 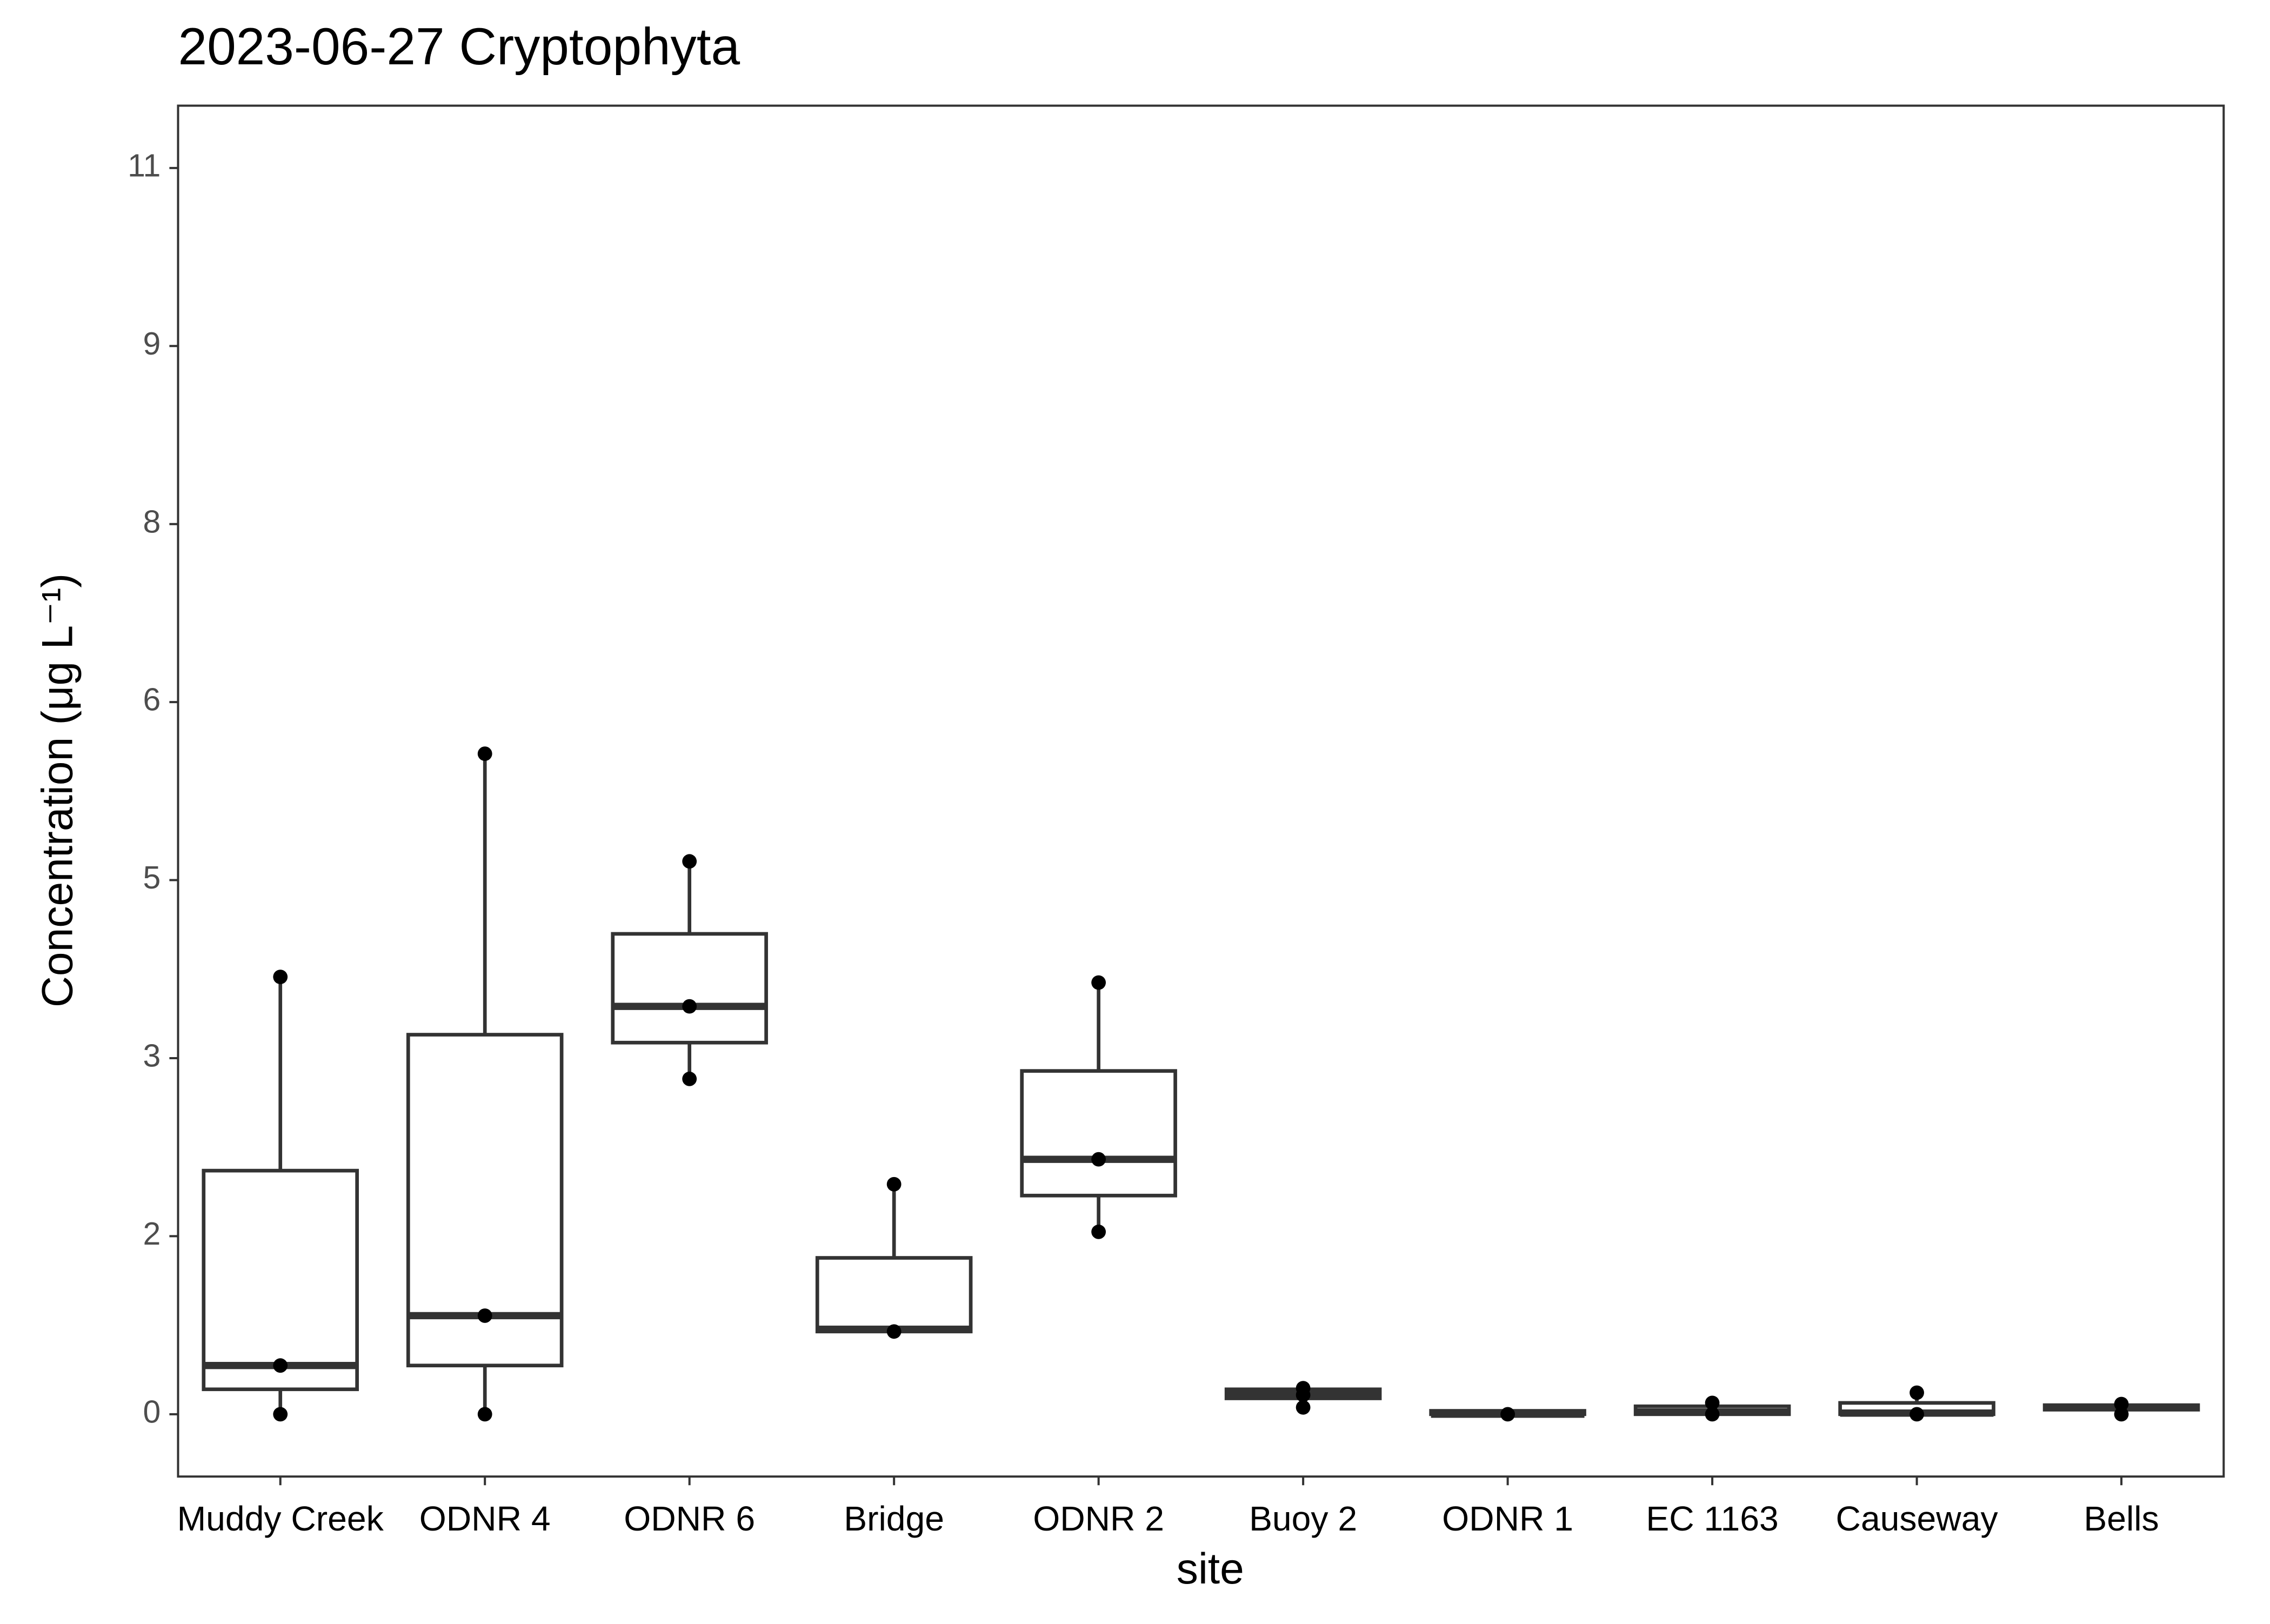 I want to click on y-tick-label: 3, so click(x=152, y=1056).